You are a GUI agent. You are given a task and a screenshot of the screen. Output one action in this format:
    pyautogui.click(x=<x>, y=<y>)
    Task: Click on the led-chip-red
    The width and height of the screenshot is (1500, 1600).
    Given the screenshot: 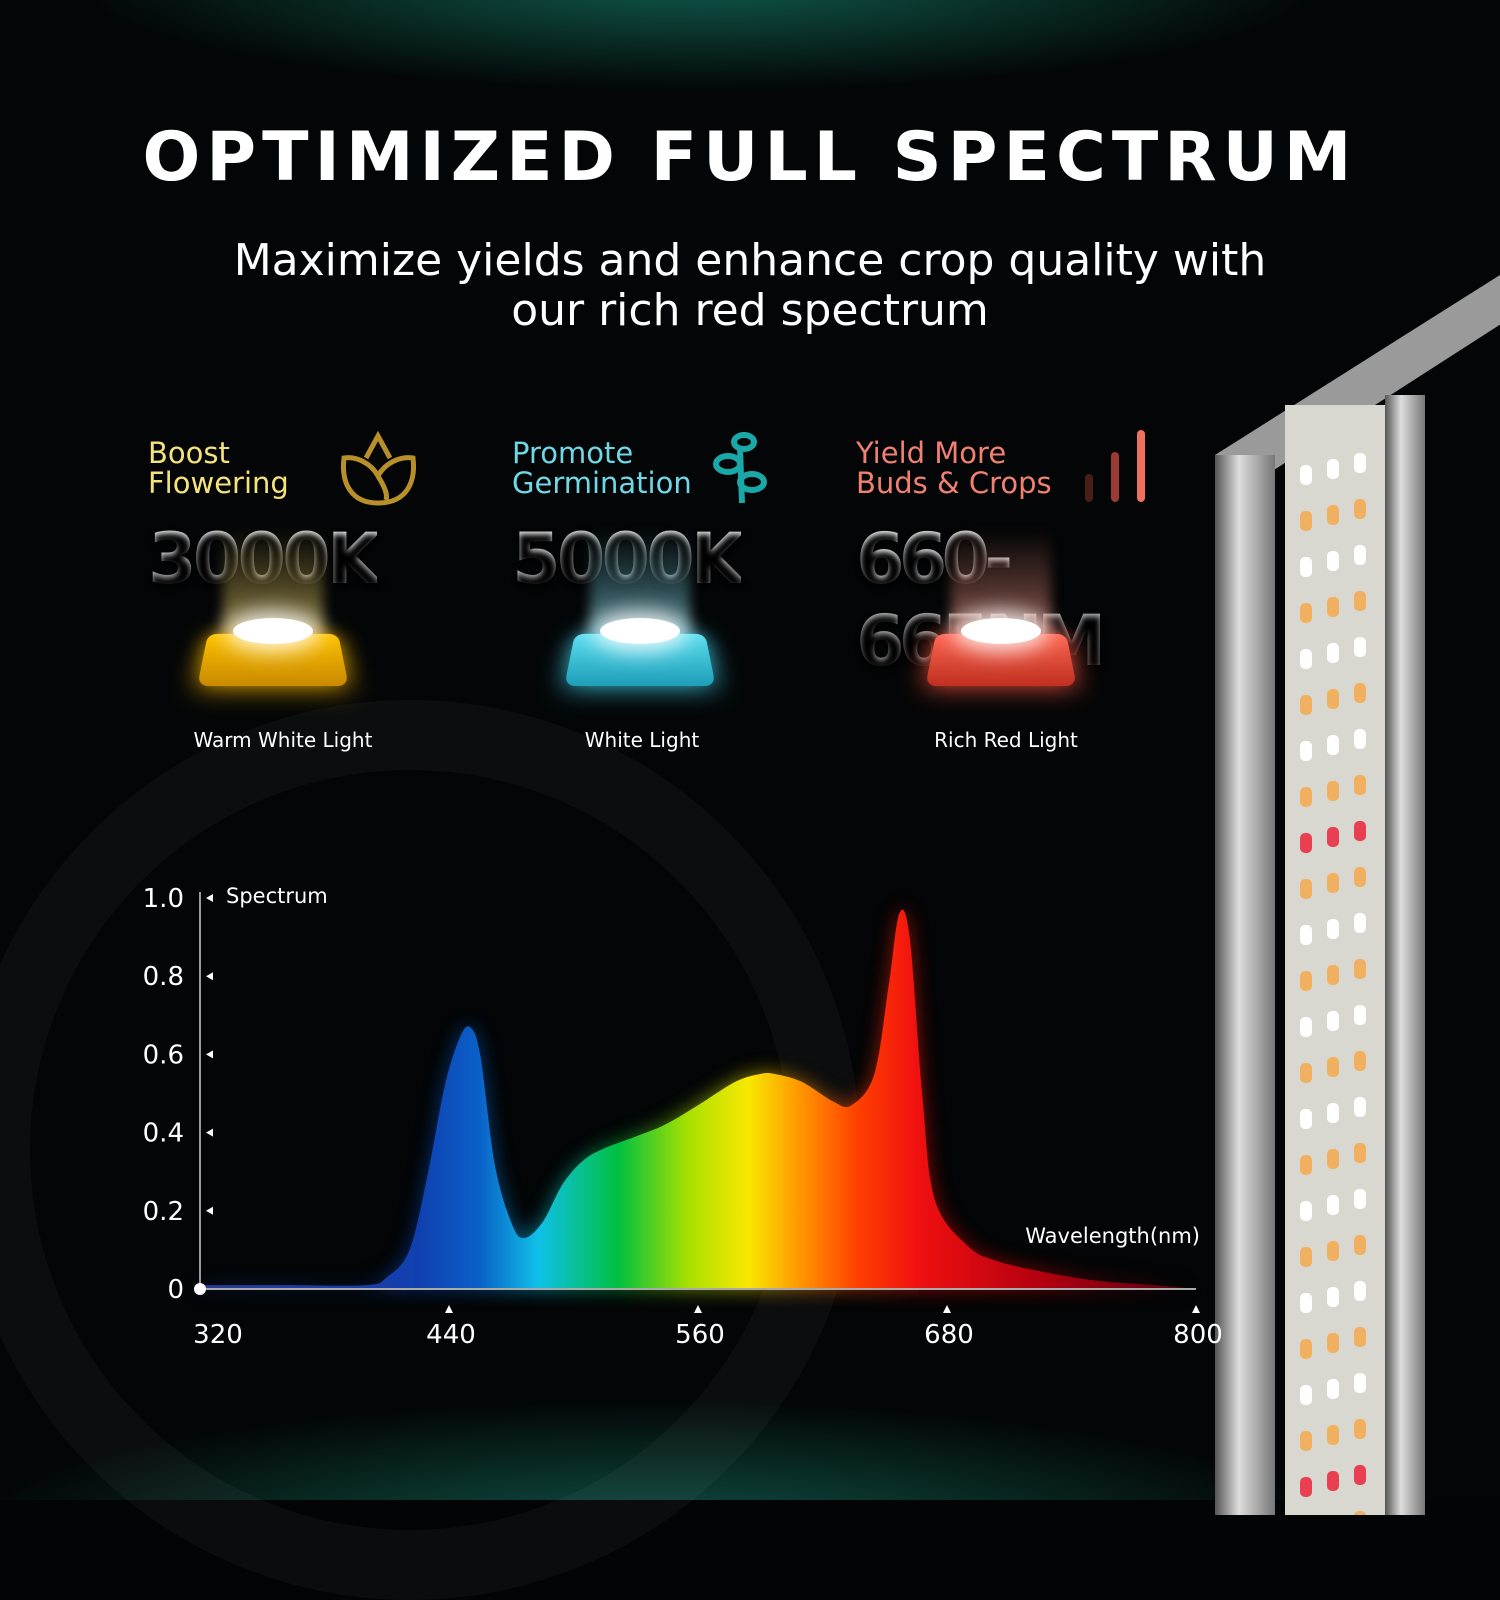 What is the action you would take?
    pyautogui.click(x=1001, y=608)
    